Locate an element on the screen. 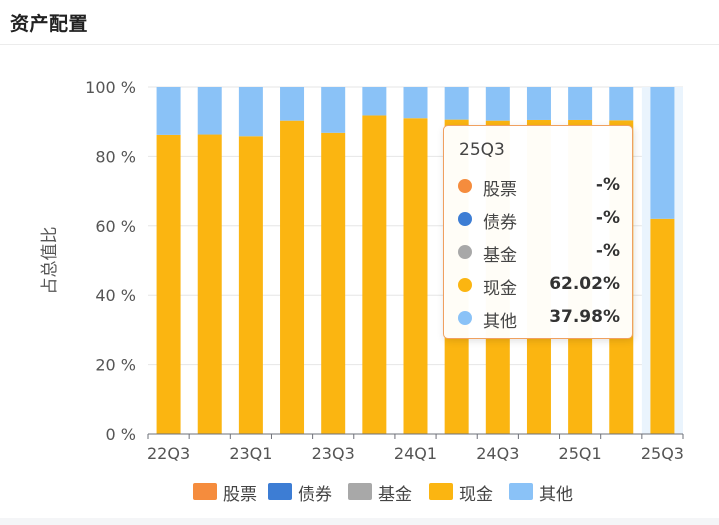 The width and height of the screenshot is (719, 525). bar-25Q3-现金 is located at coordinates (662, 326).